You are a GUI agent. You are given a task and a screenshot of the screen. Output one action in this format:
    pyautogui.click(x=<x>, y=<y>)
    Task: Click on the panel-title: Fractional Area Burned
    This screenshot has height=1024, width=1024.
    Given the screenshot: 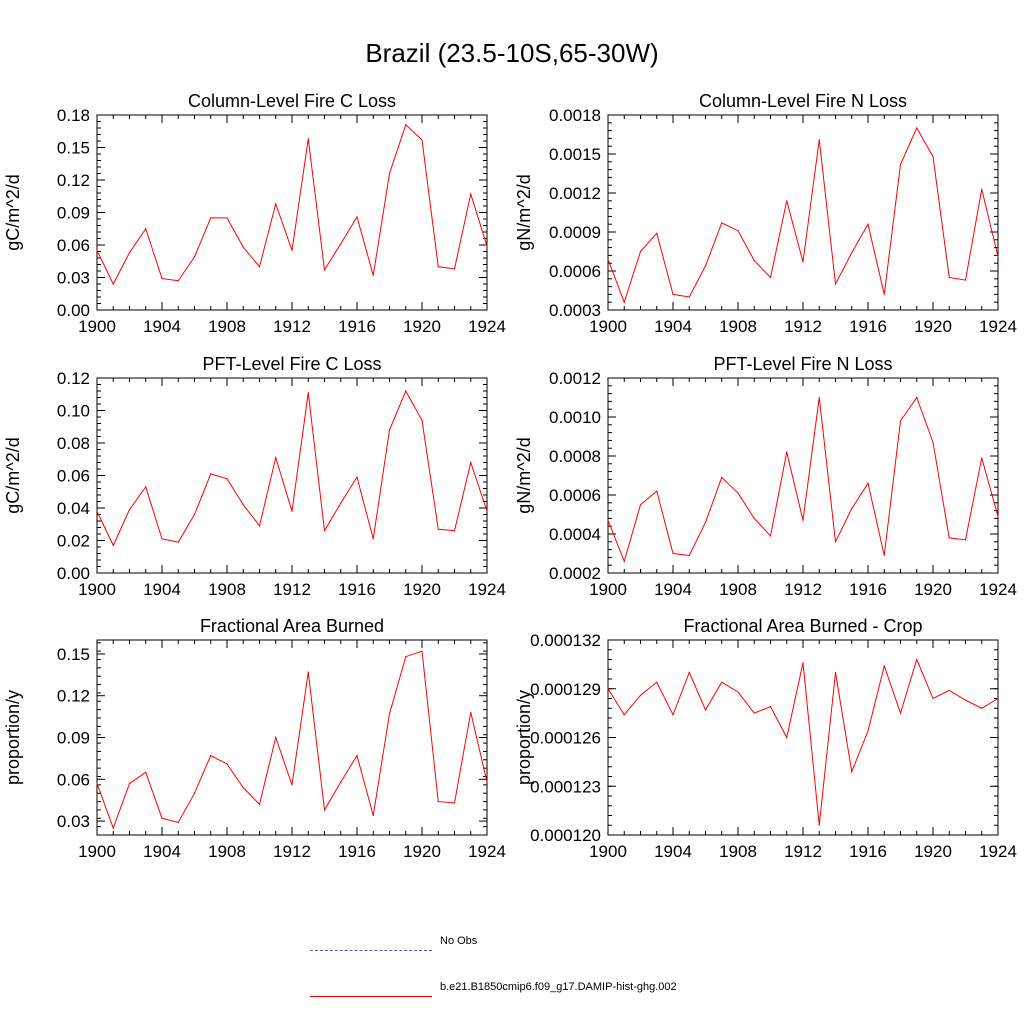 What is the action you would take?
    pyautogui.click(x=292, y=626)
    